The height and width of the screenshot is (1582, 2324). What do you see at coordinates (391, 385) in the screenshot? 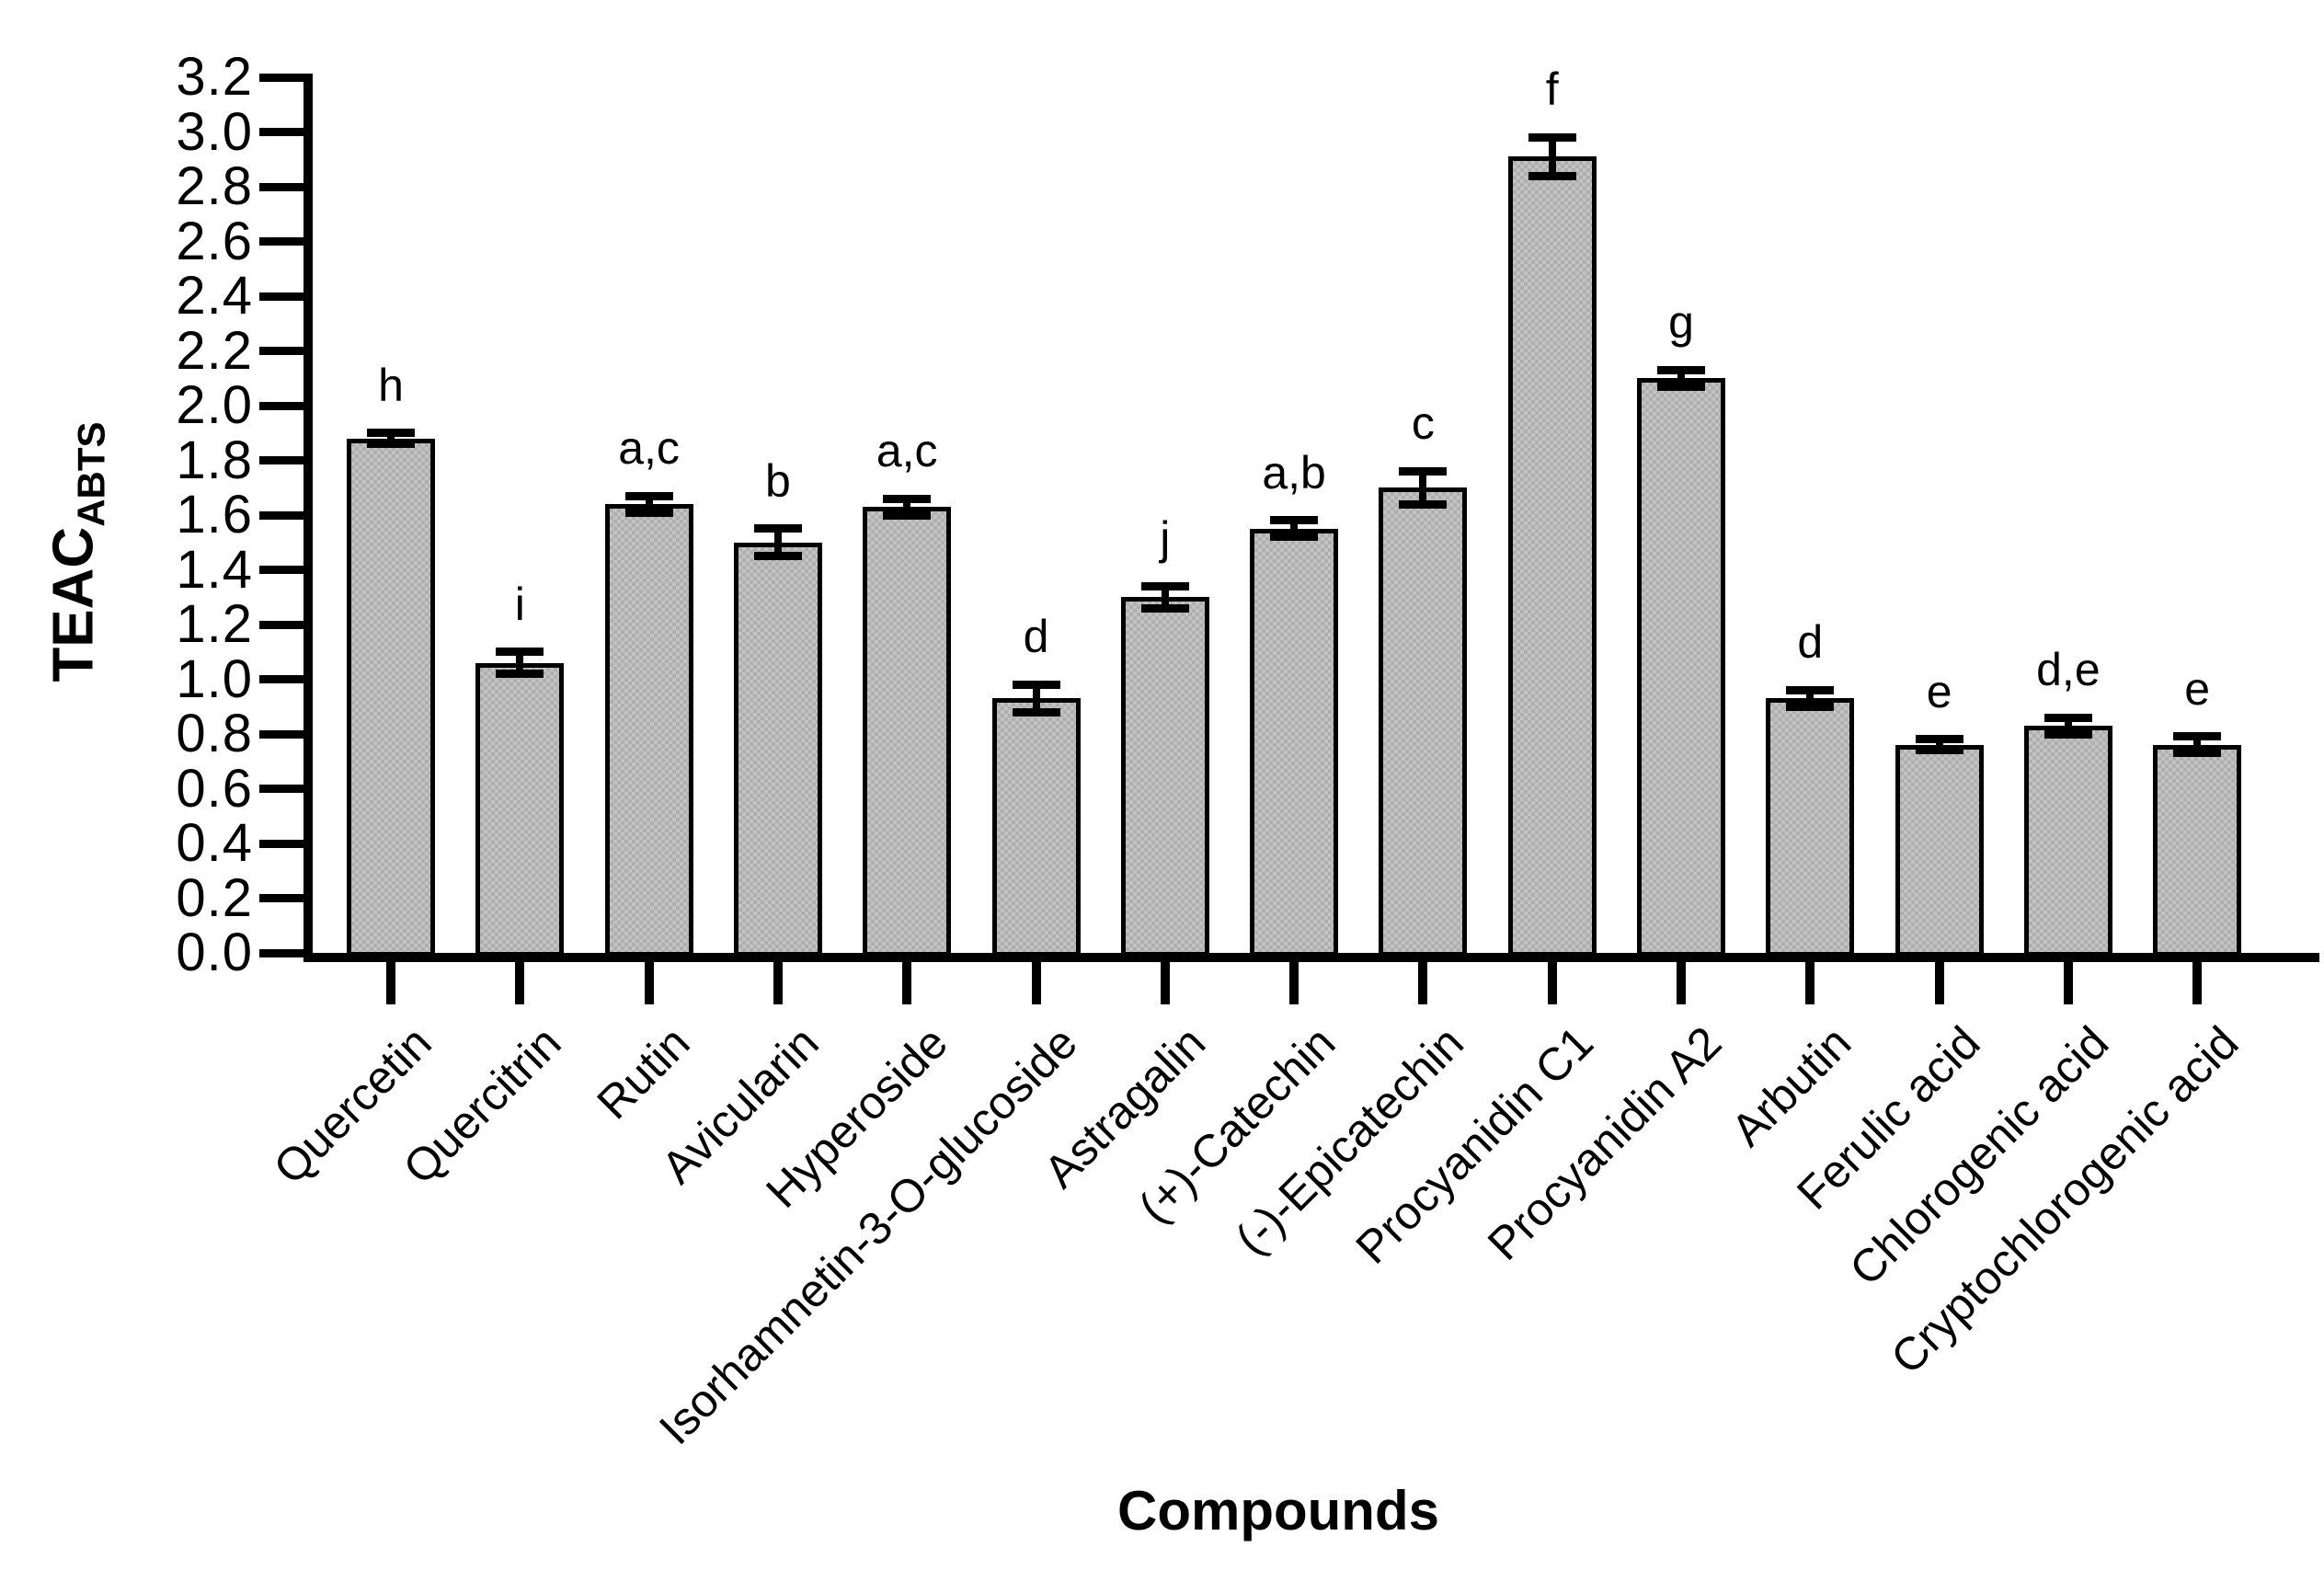
I see `significance-letter: h` at bounding box center [391, 385].